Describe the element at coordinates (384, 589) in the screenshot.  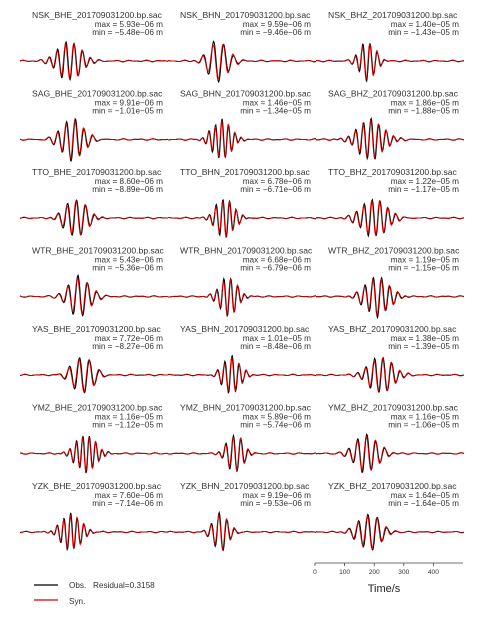
I see `time-axis-title: Time/s` at that location.